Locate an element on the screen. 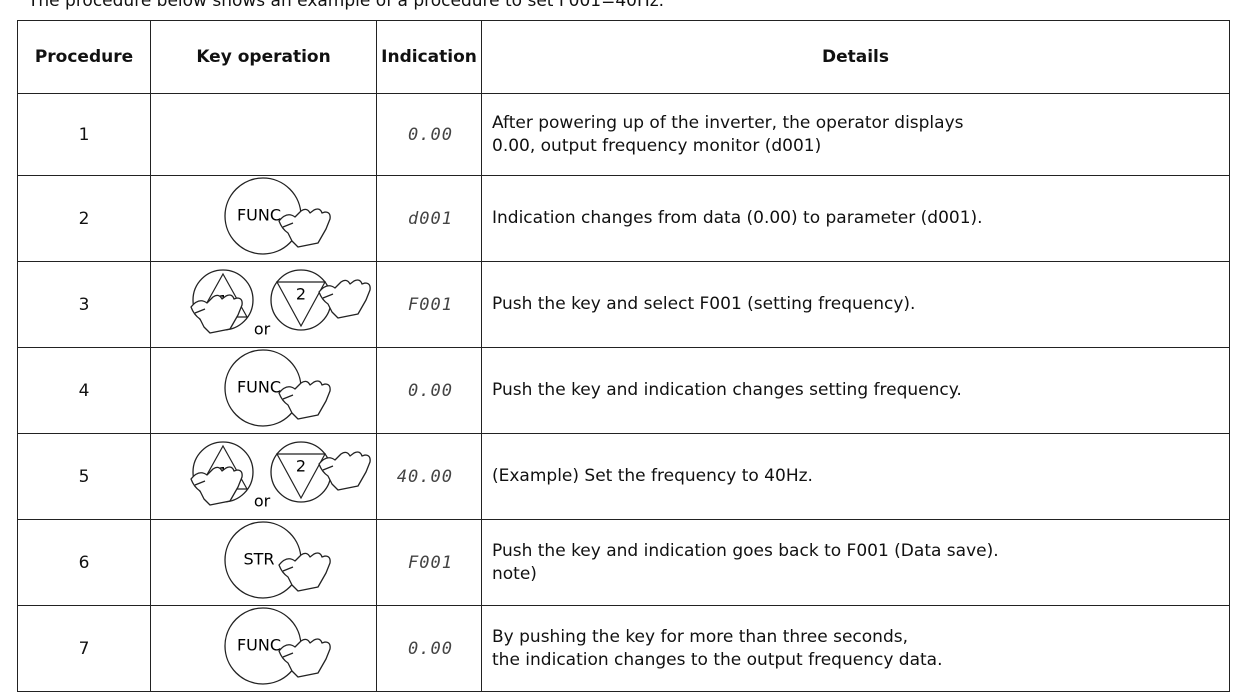 The height and width of the screenshot is (692, 1239). details-line: note) is located at coordinates (514, 573).